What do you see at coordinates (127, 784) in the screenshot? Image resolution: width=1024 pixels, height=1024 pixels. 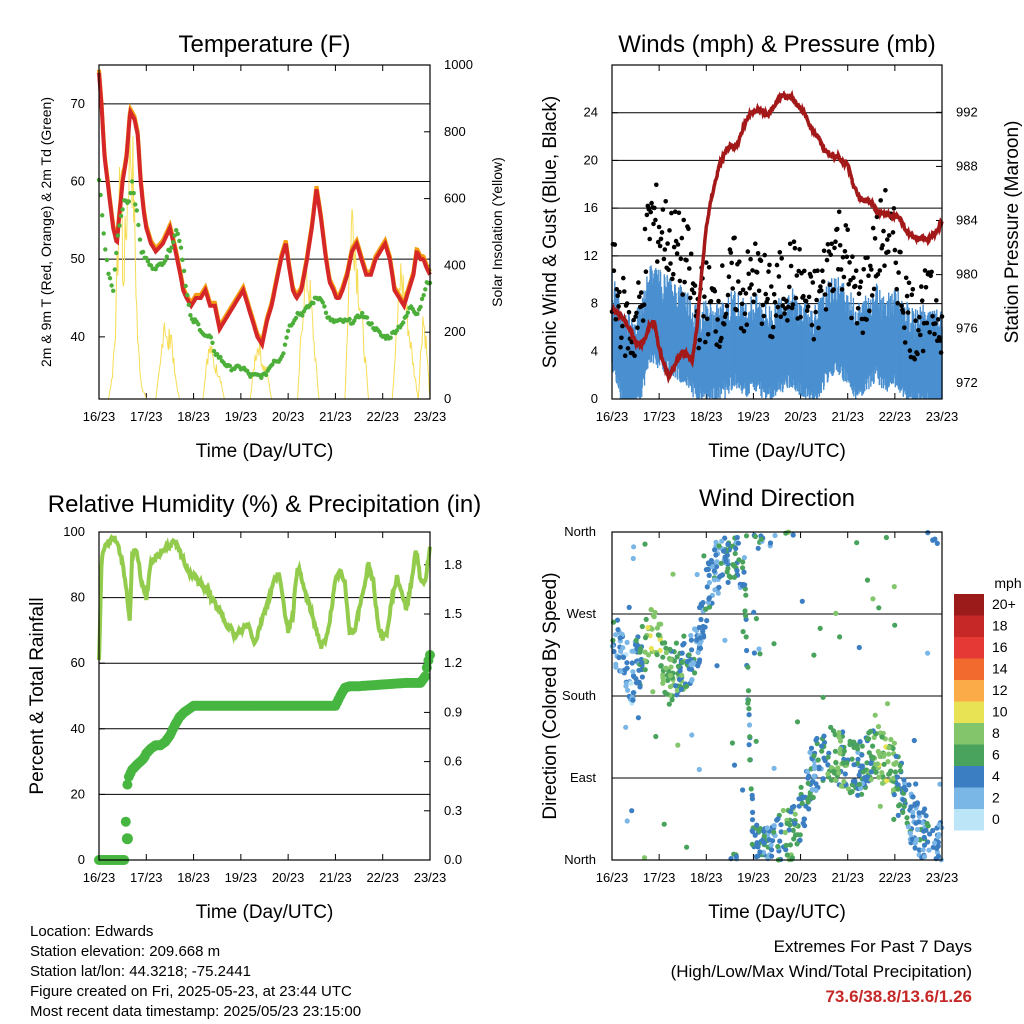 I see `precipitation-point` at bounding box center [127, 784].